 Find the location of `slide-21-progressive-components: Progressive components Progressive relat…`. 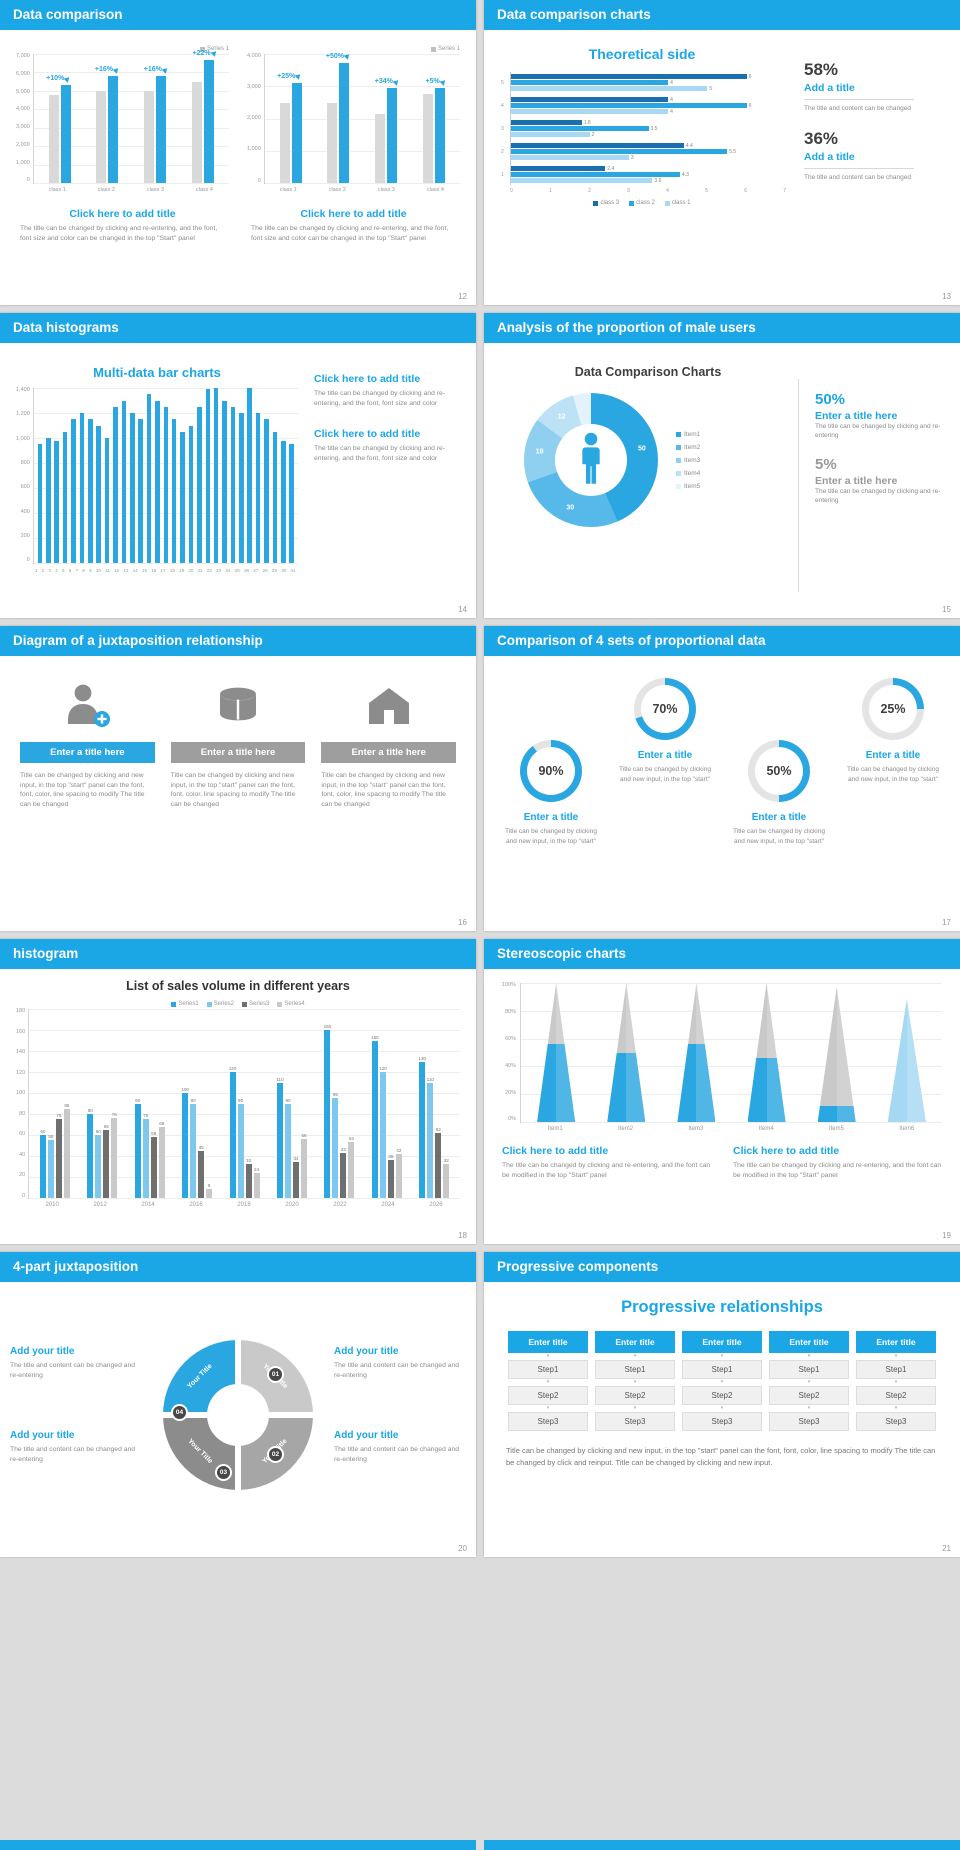

slide-21-progressive-components: Progressive components Progressive relat… is located at coordinates (722, 1404).